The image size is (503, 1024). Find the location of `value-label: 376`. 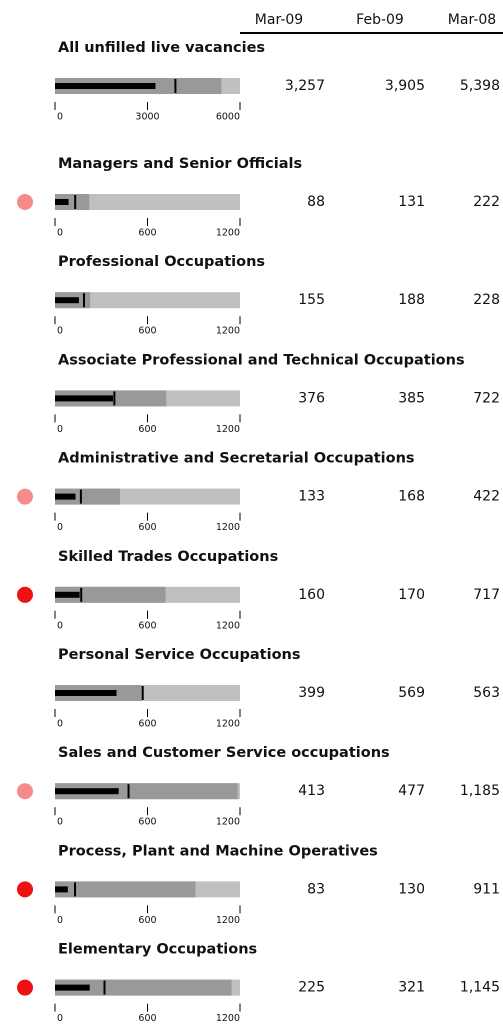

value-label: 376 is located at coordinates (311, 398).